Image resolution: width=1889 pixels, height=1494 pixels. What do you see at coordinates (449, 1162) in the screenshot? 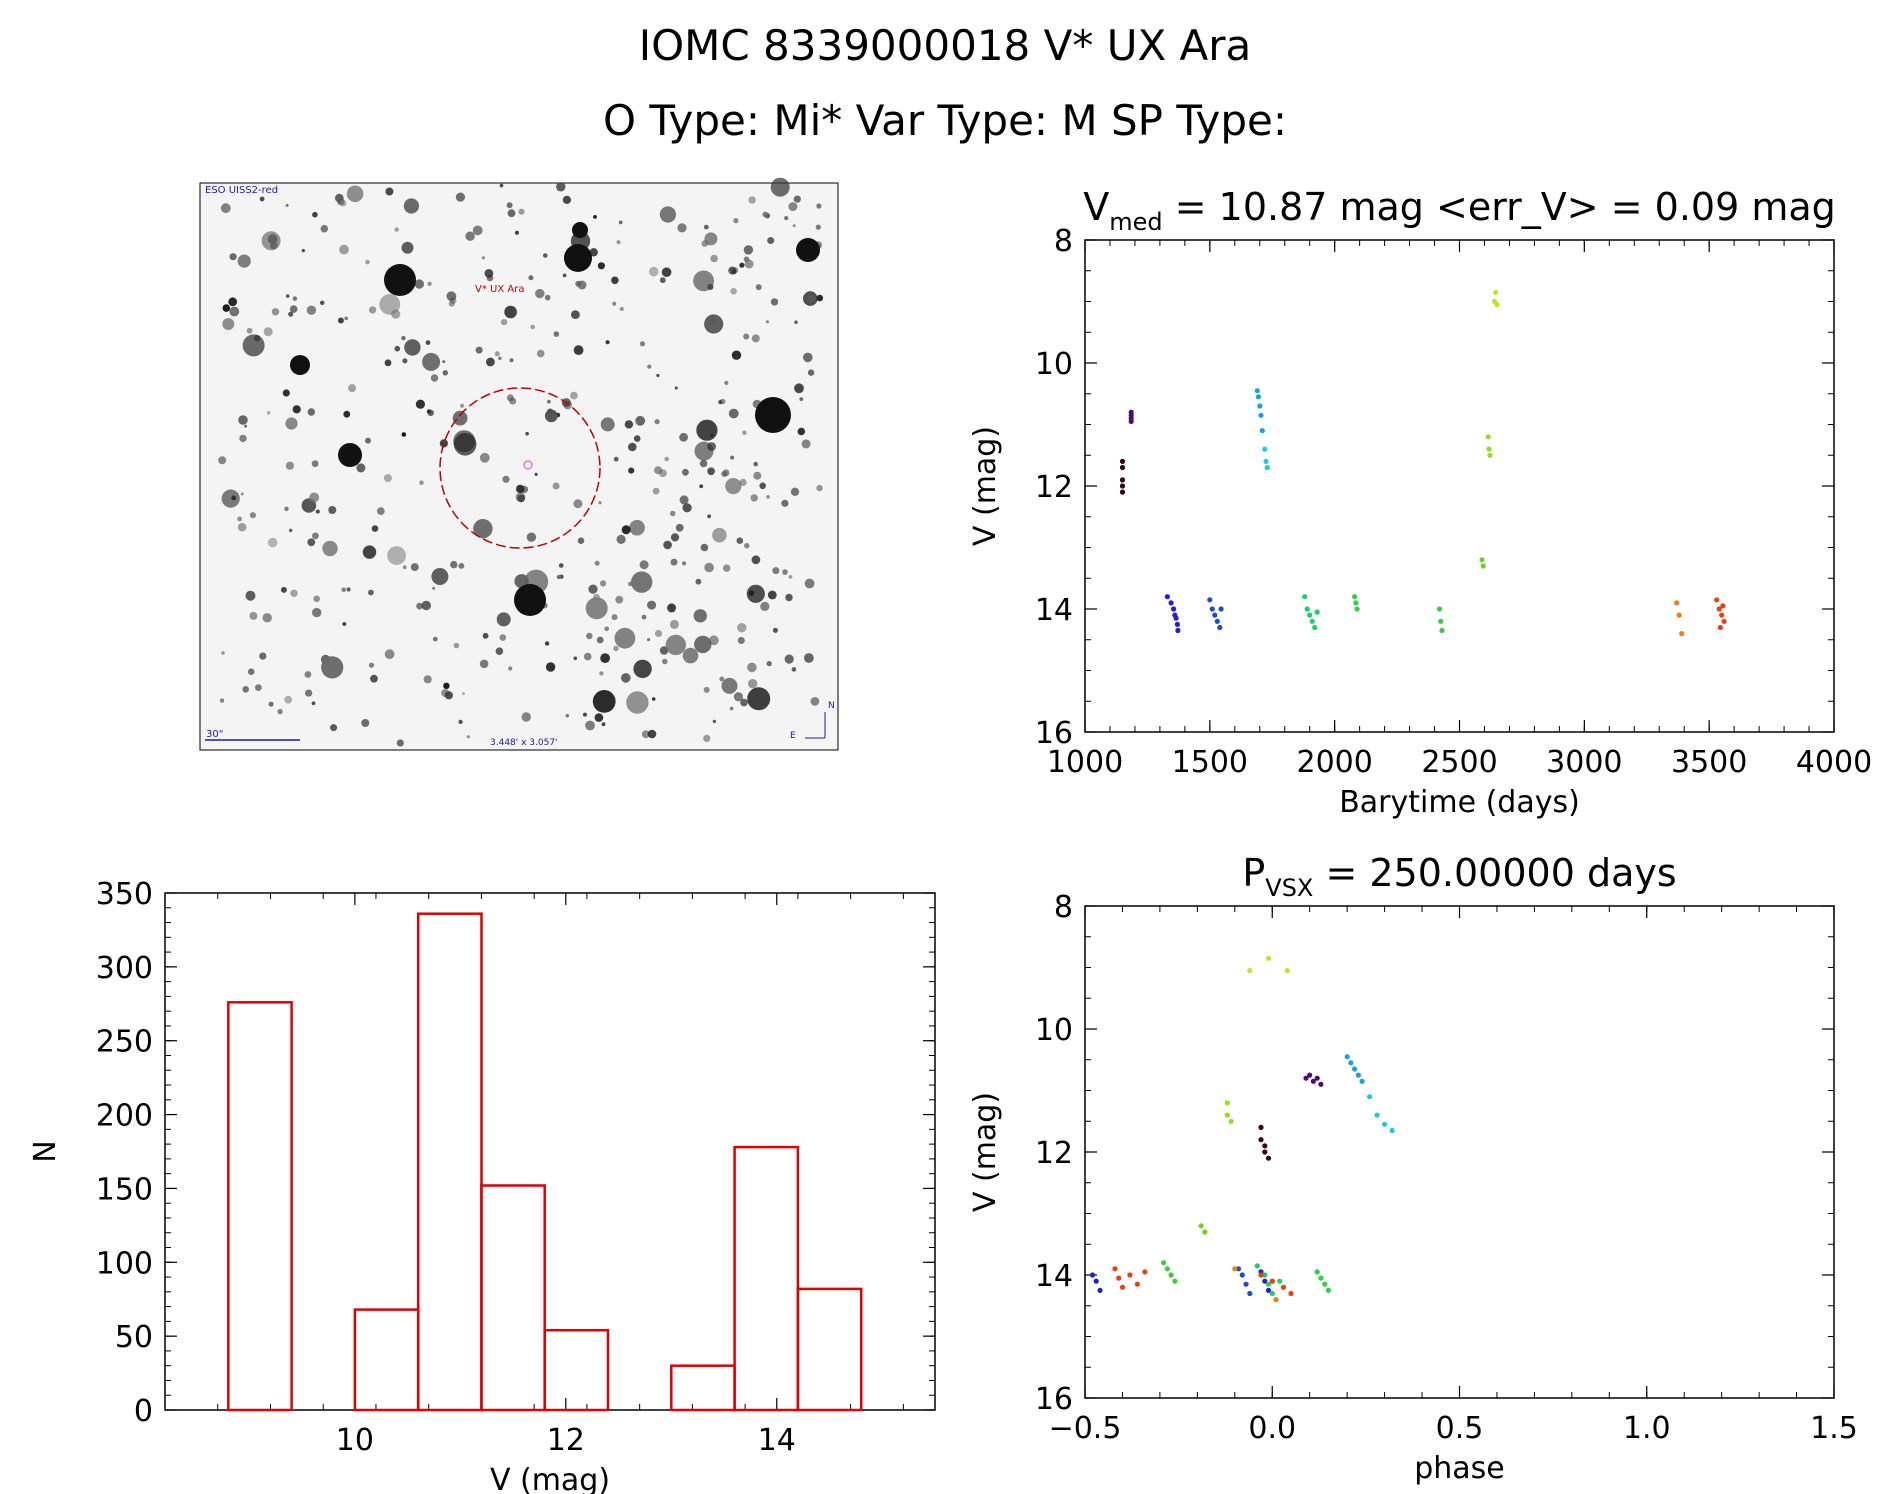
I see `histogram-bar` at bounding box center [449, 1162].